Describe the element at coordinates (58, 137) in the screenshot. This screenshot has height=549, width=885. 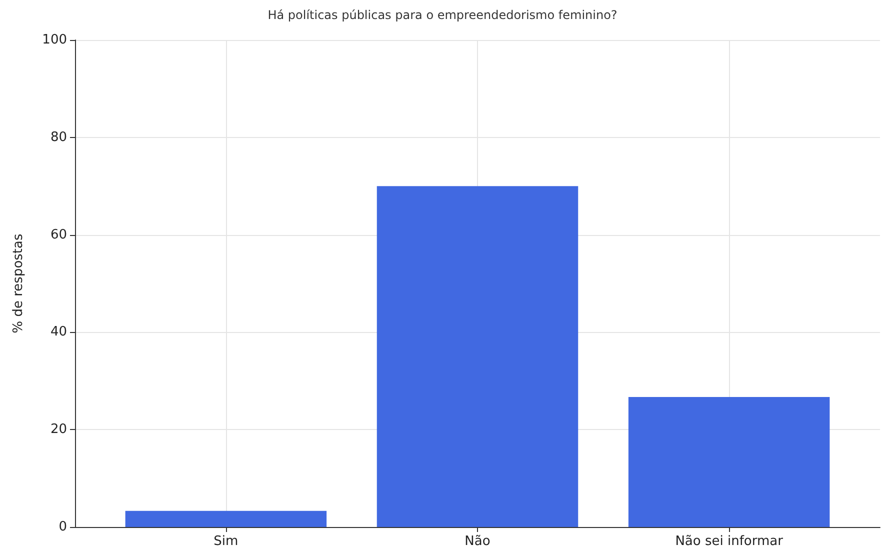
I see `y-tick-label: 80` at that location.